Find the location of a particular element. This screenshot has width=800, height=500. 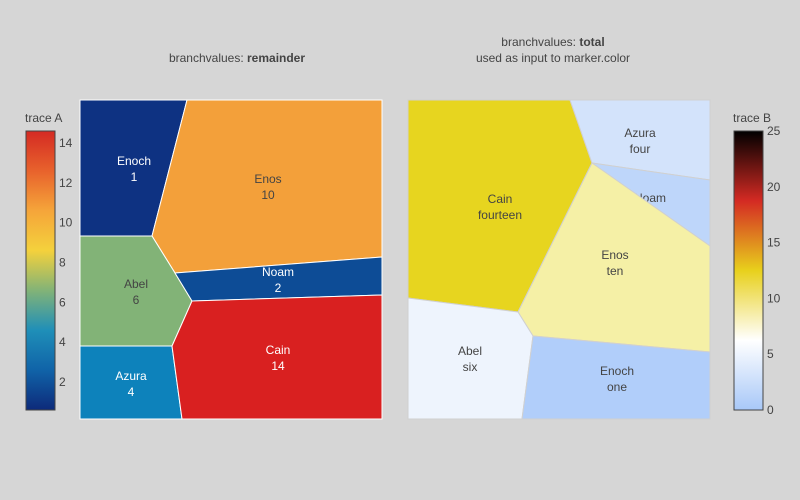

colorbar-b-tick-25: 25 is located at coordinates (774, 131).